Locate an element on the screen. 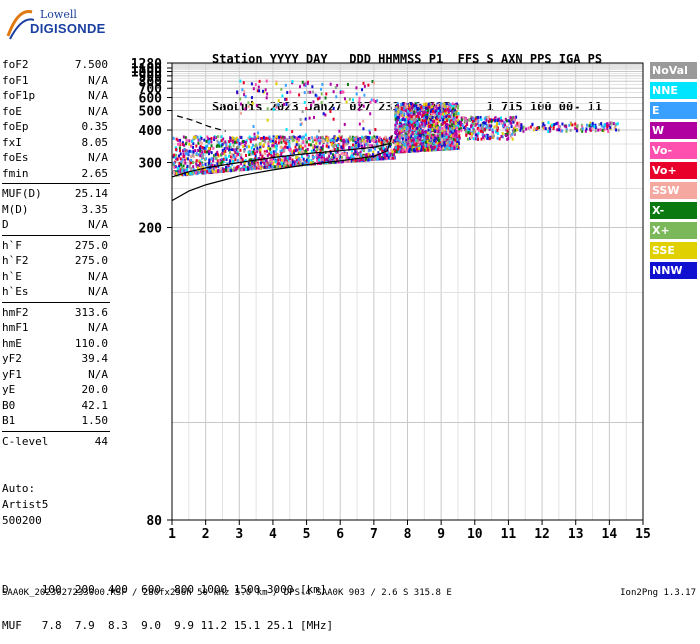  x-tick-label: 4 is located at coordinates (273, 534).